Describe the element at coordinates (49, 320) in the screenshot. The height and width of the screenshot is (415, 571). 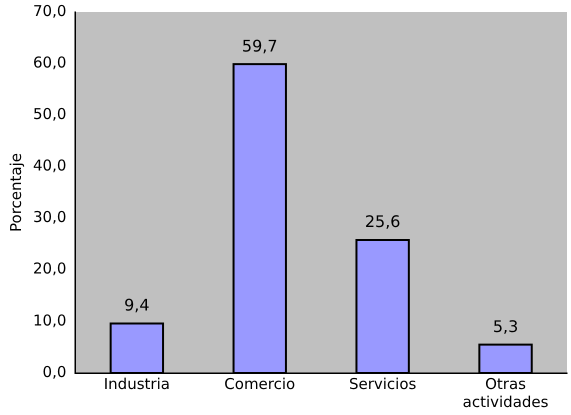
I see `y-tick-label: 10,0` at that location.